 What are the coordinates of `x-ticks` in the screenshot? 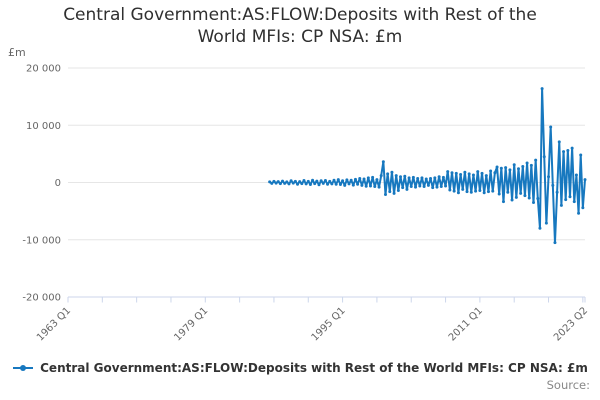 It's located at (326, 300).